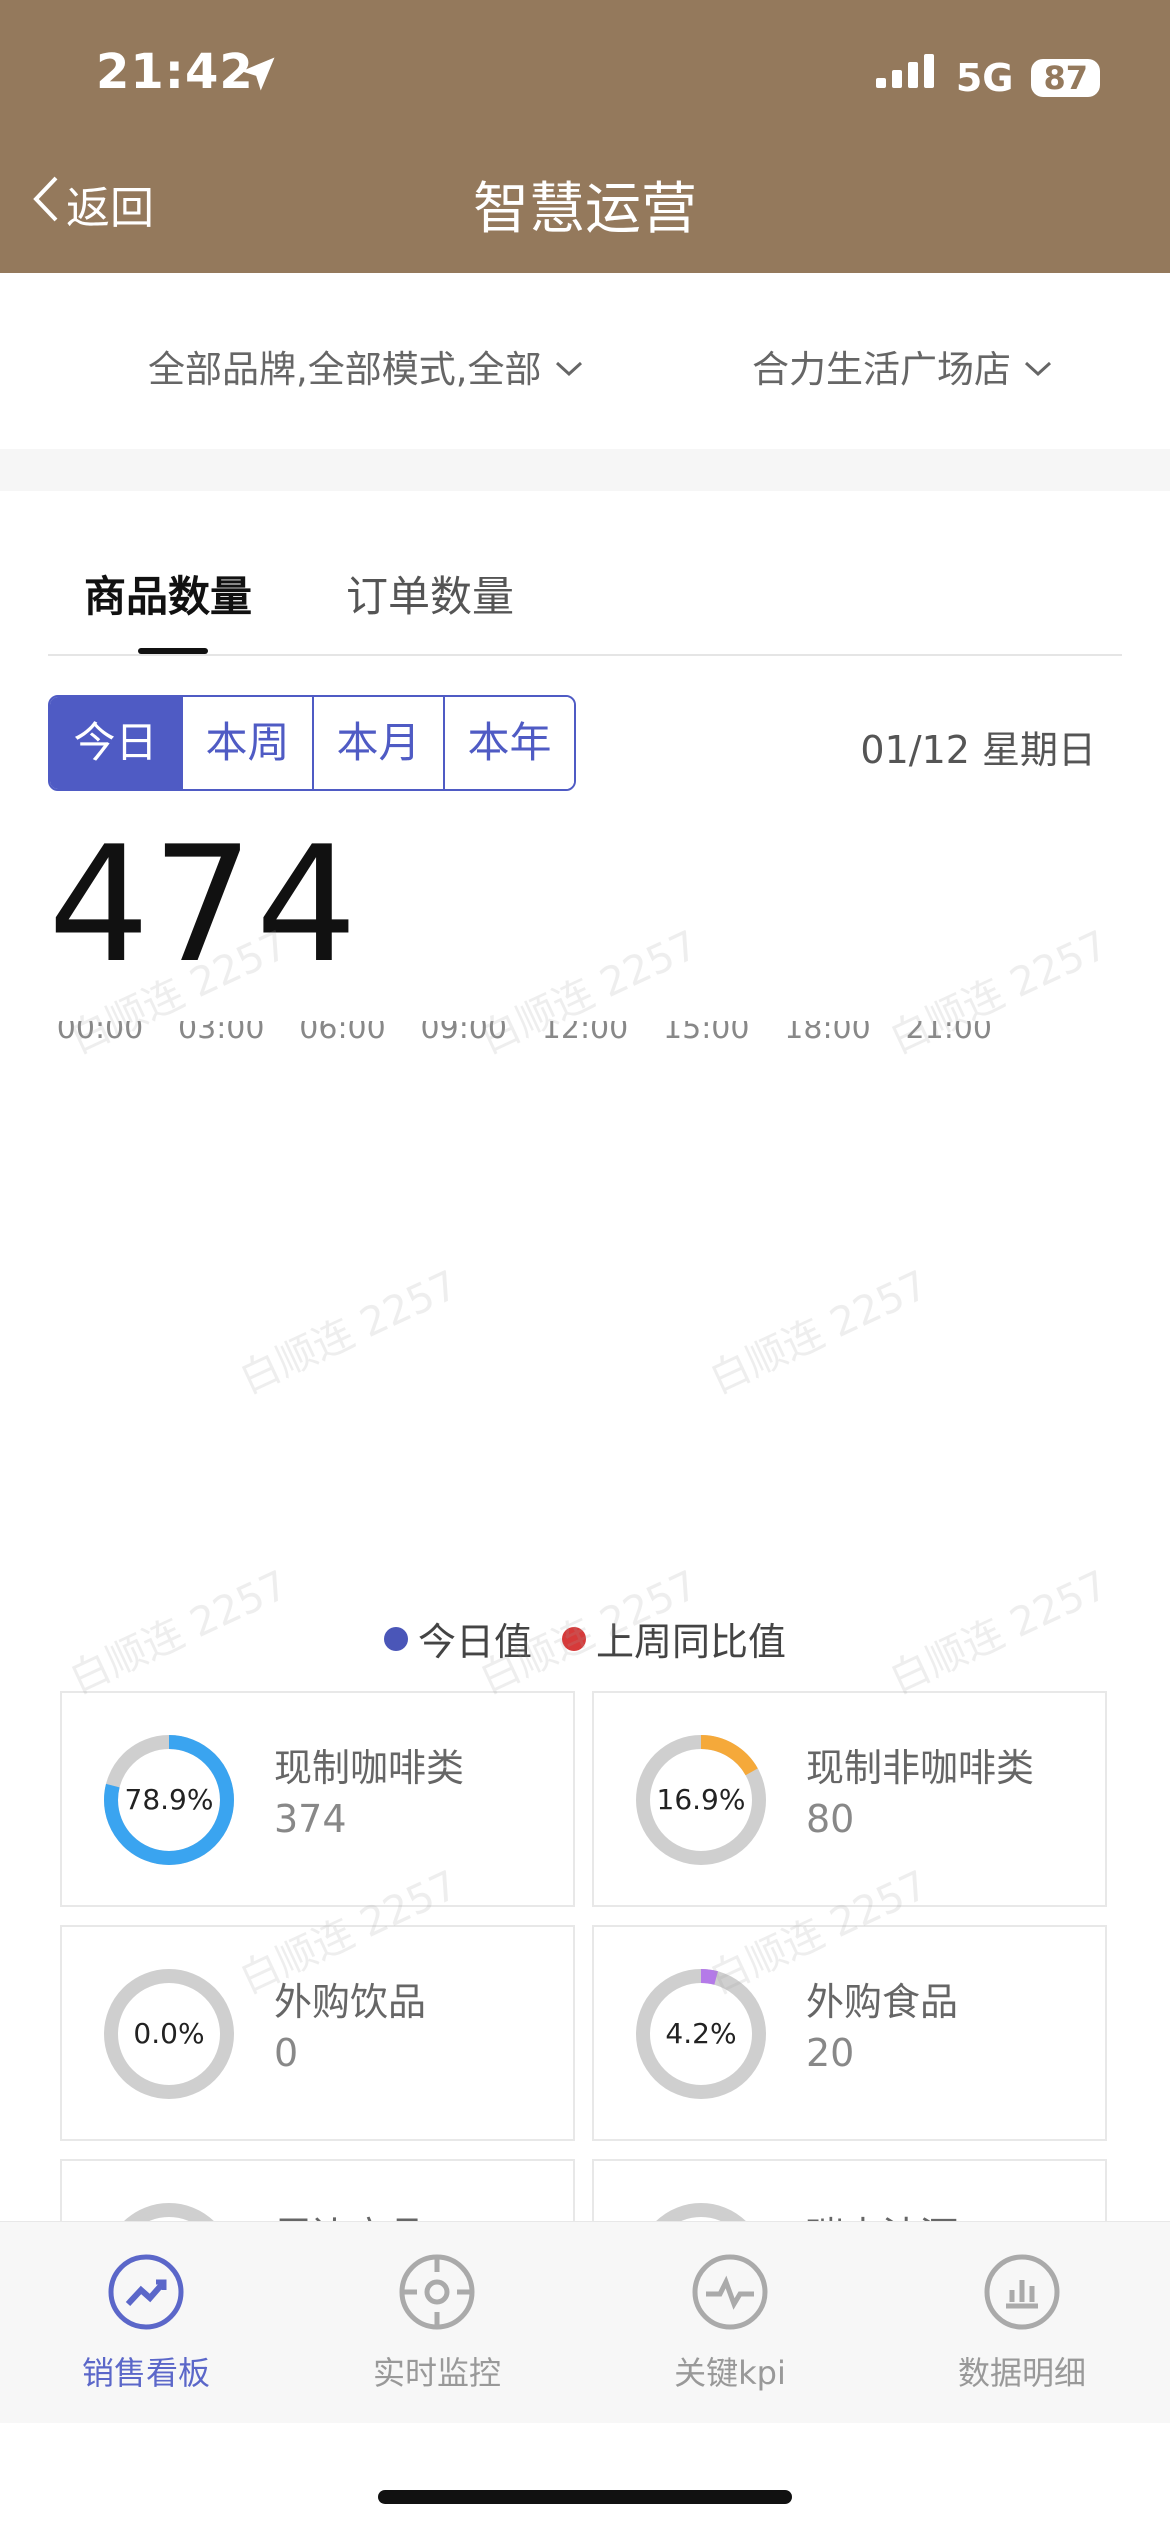 Image resolution: width=1170 pixels, height=2532 pixels. I want to click on category-card: 78.9% 现制咖啡类 374, so click(317, 1799).